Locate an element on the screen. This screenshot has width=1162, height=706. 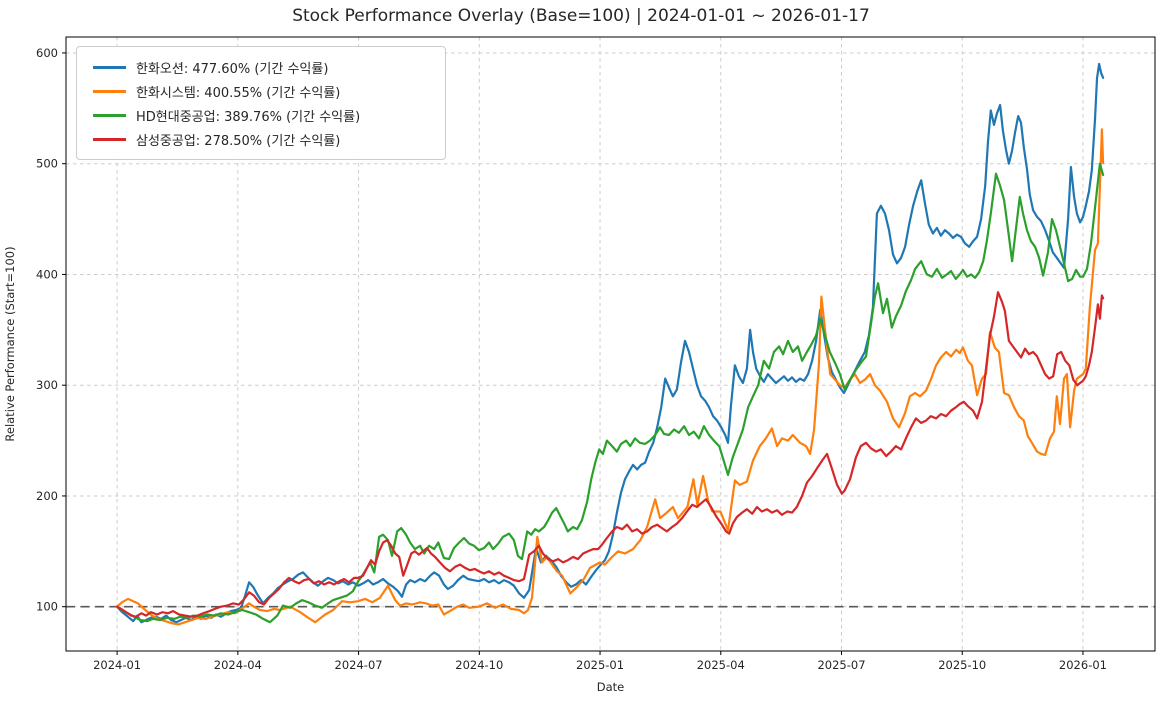
x-tick-label: 2024-01 is located at coordinates (117, 665).